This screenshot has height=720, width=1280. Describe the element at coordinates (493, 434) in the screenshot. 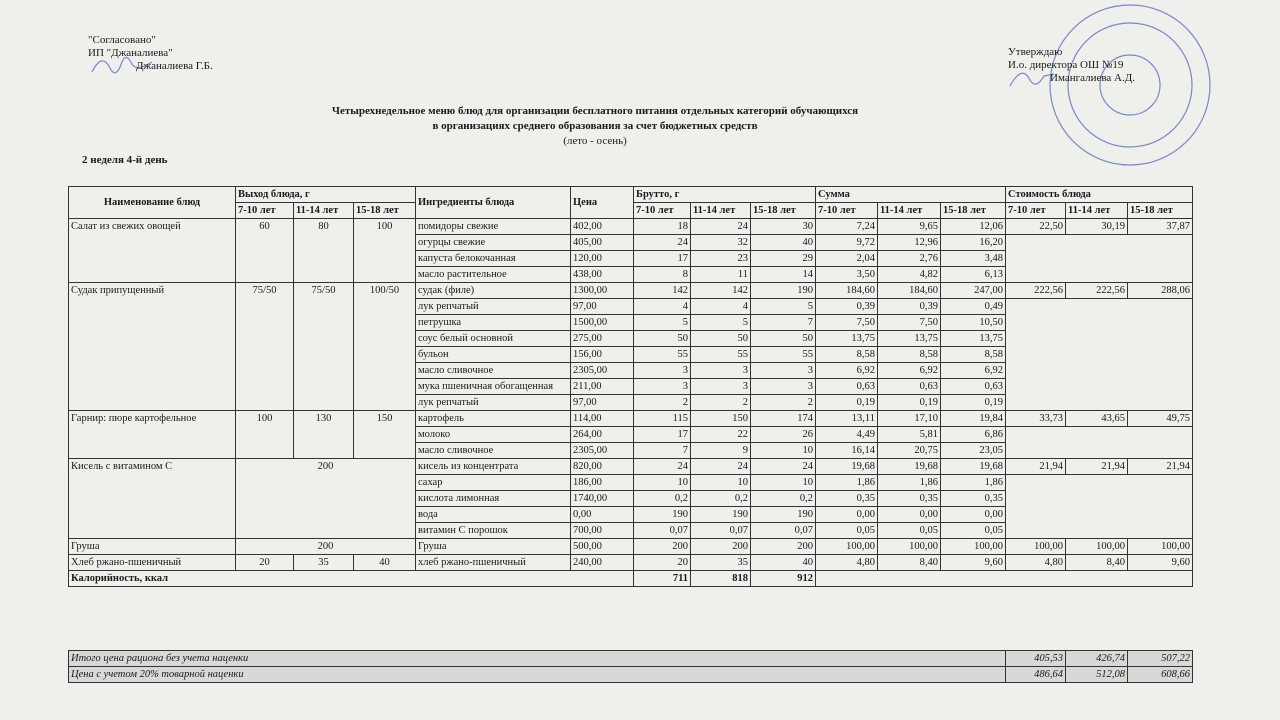

I see `ingredient-name: молоко` at that location.